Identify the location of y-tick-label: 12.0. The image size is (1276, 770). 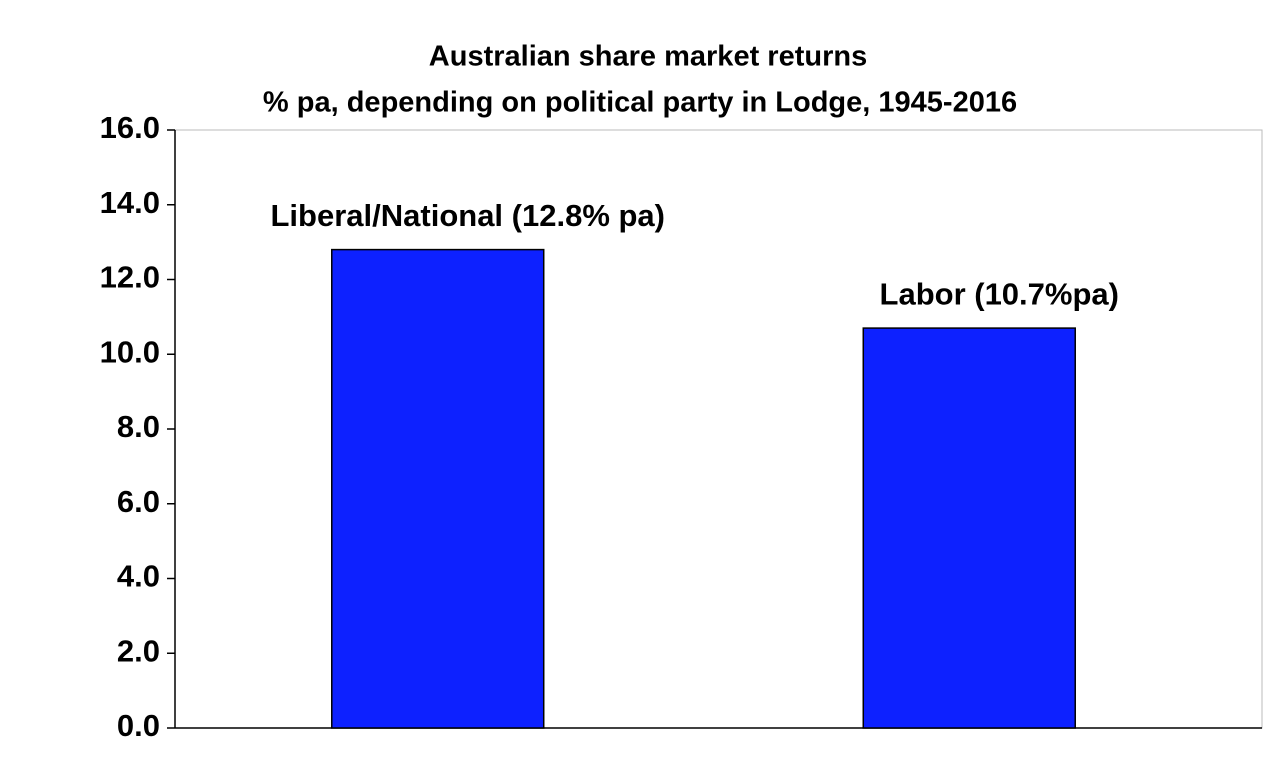
(130, 277).